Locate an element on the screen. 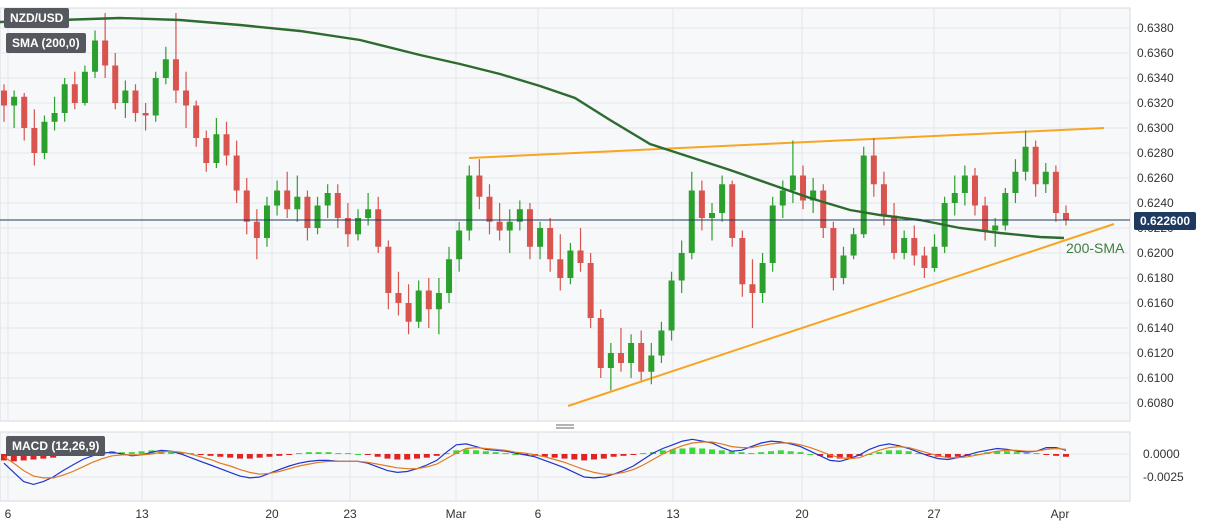  y-tick-label: 0.6180 is located at coordinates (1155, 278).